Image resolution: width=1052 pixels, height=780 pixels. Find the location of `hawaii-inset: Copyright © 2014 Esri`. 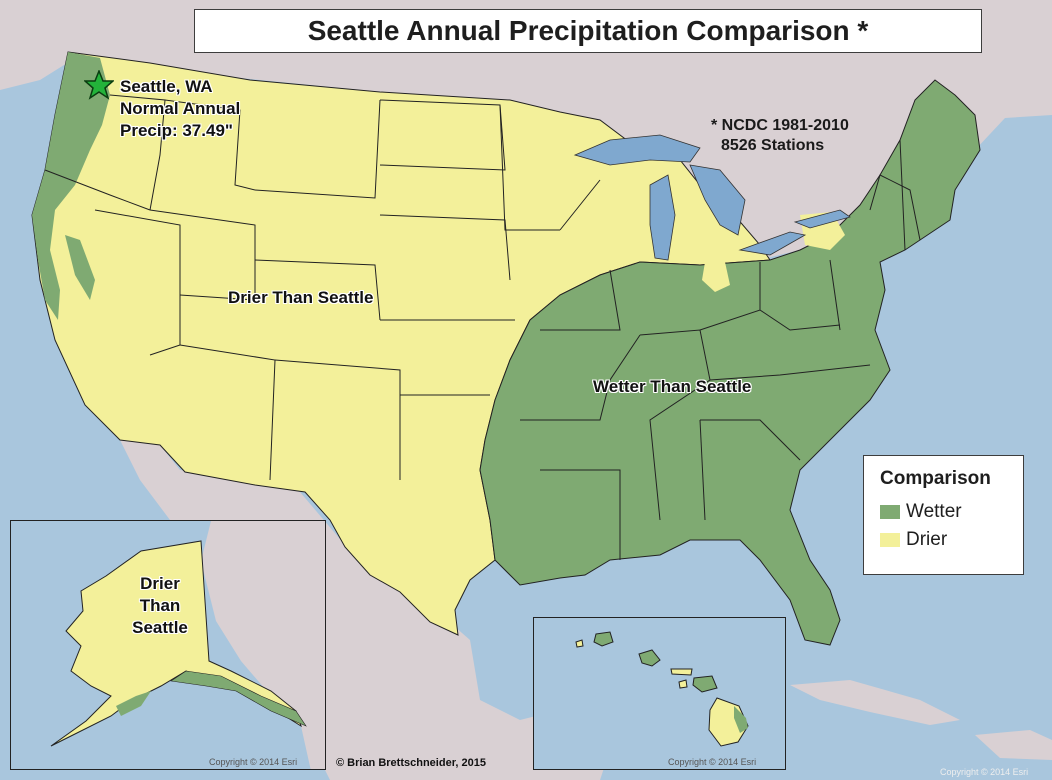

hawaii-inset: Copyright © 2014 Esri is located at coordinates (659, 693).